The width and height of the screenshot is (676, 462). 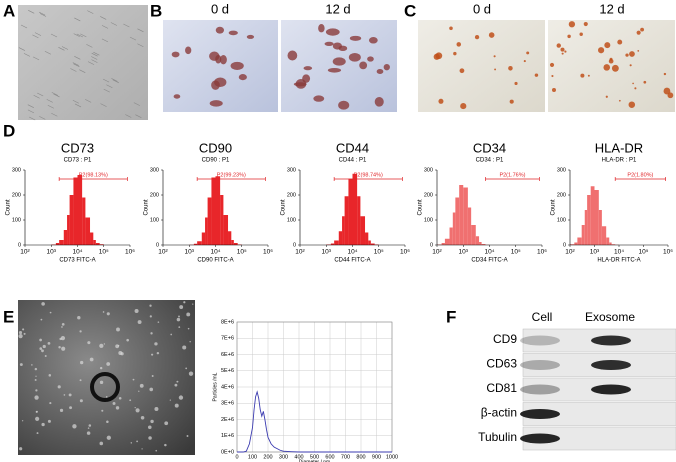 I want to click on chart-subtitle: CD90 : P1, so click(x=216, y=161).